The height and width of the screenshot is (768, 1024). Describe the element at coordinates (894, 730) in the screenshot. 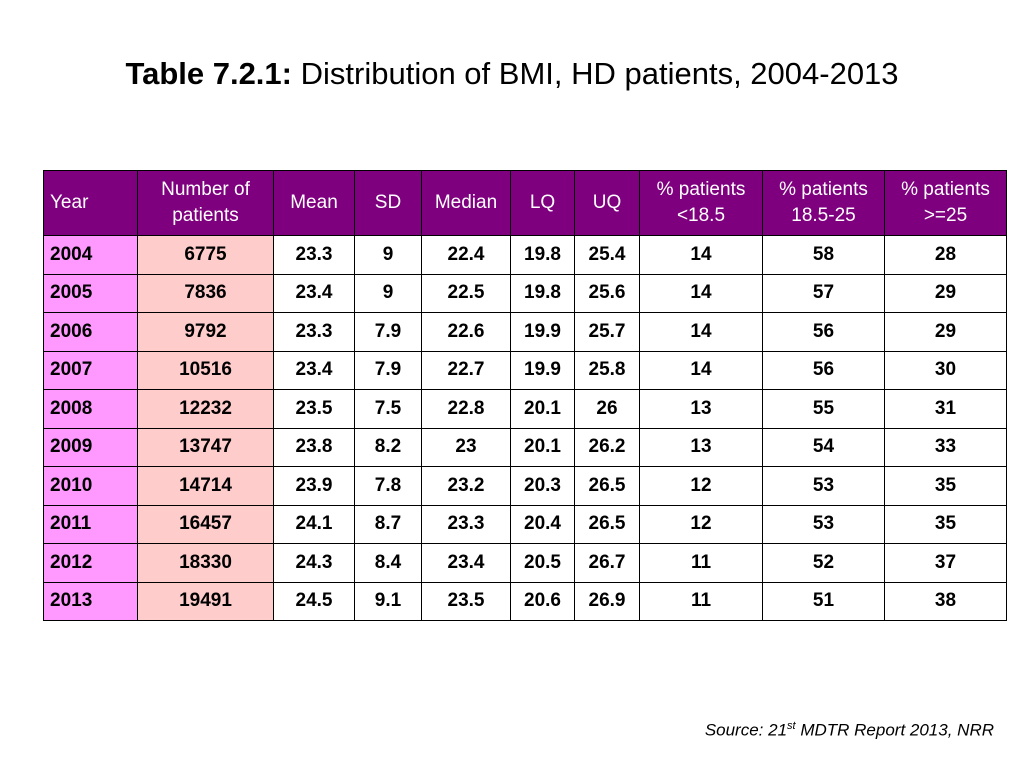

I see `source-suffix: MDTR Report 2013, NRR` at that location.